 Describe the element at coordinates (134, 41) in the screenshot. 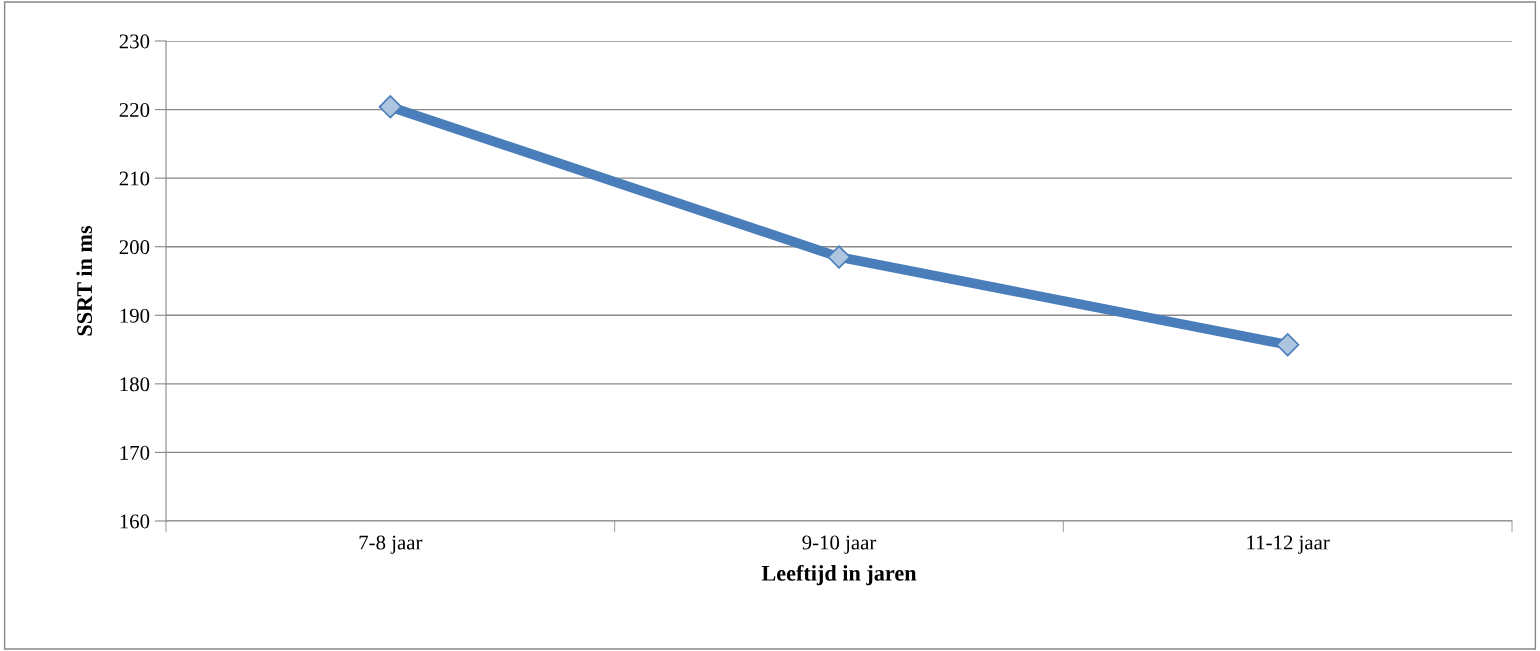

I see `y-tick-label: 230` at that location.